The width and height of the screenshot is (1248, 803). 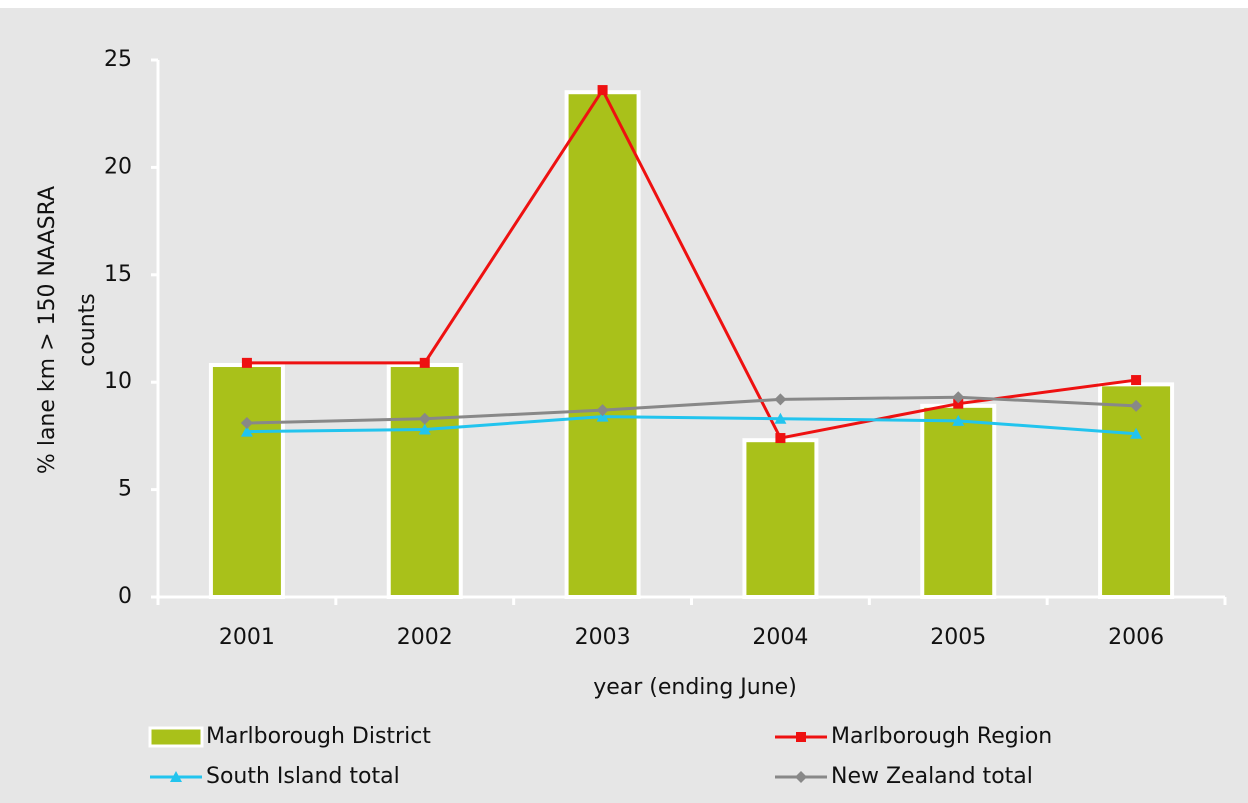 What do you see at coordinates (603, 637) in the screenshot?
I see `x-tick-label: 2003` at bounding box center [603, 637].